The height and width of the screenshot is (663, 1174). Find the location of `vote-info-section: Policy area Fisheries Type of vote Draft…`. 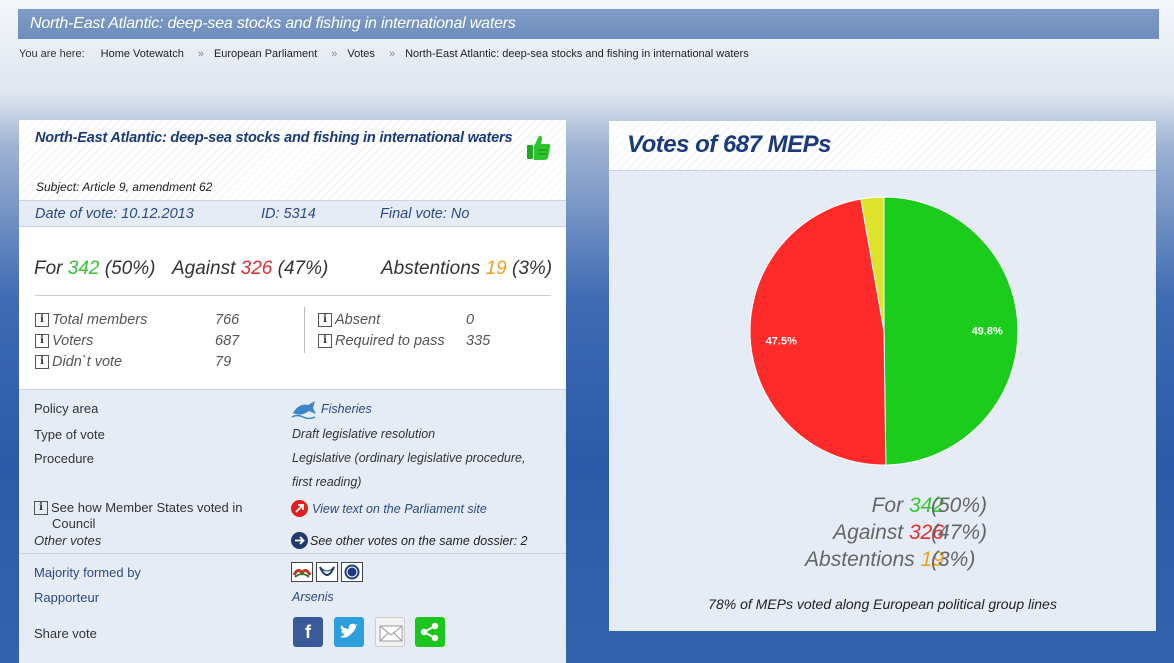

vote-info-section: Policy area Fisheries Type of vote Draft… is located at coordinates (292, 471).